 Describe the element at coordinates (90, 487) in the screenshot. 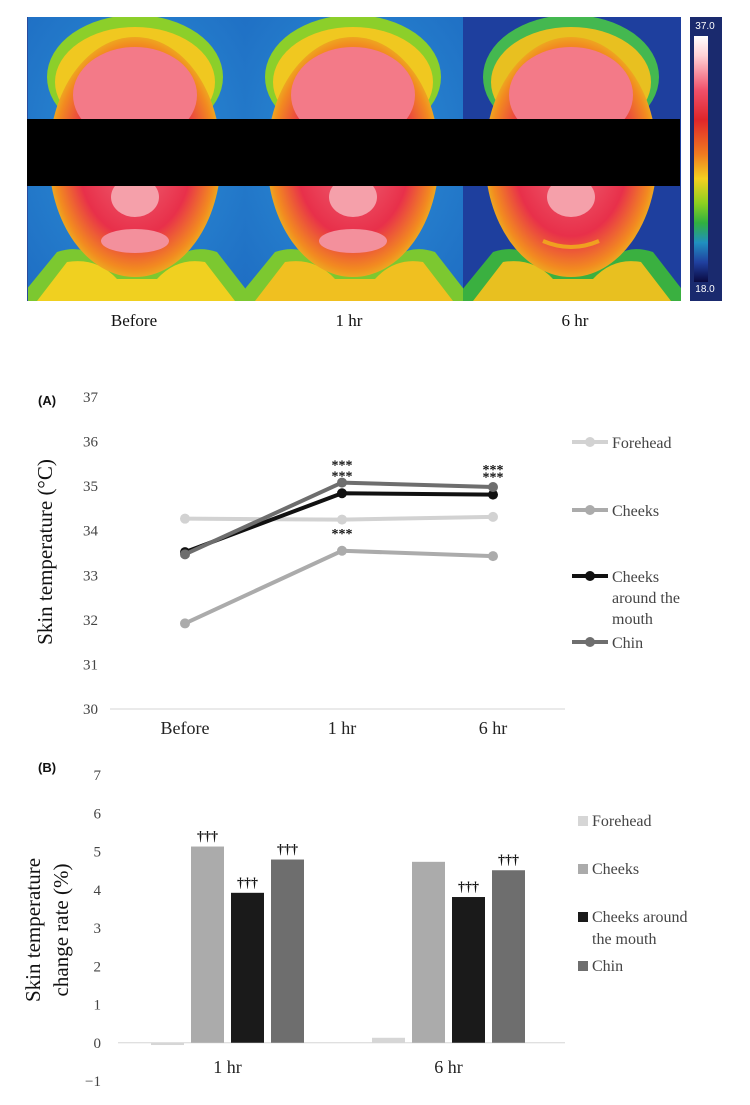

I see `y-tick-label: 35` at that location.